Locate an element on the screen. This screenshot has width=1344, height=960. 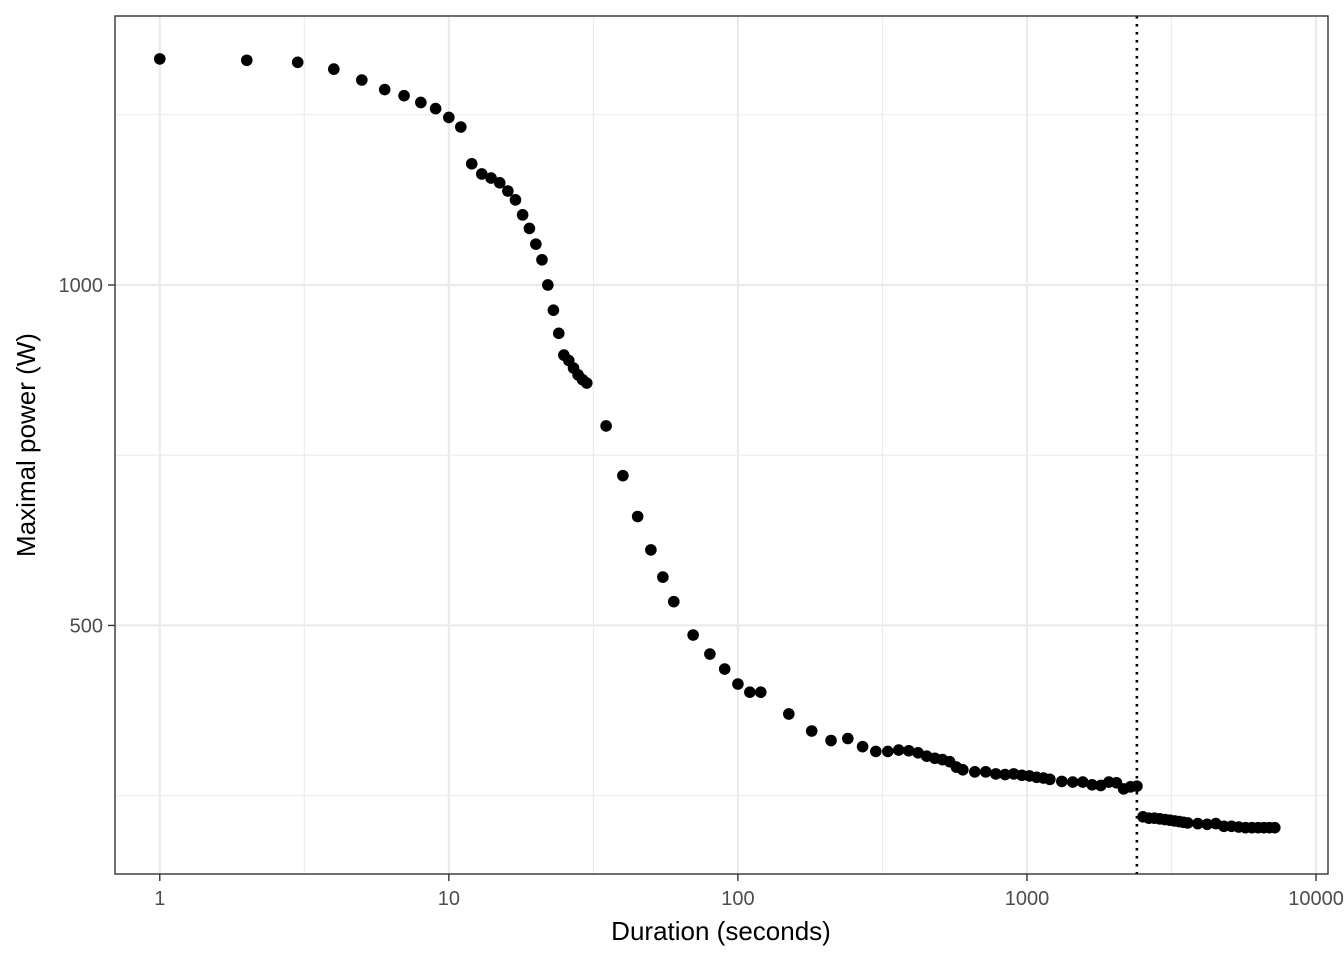
x-tick-label: 10000 is located at coordinates (1316, 899).